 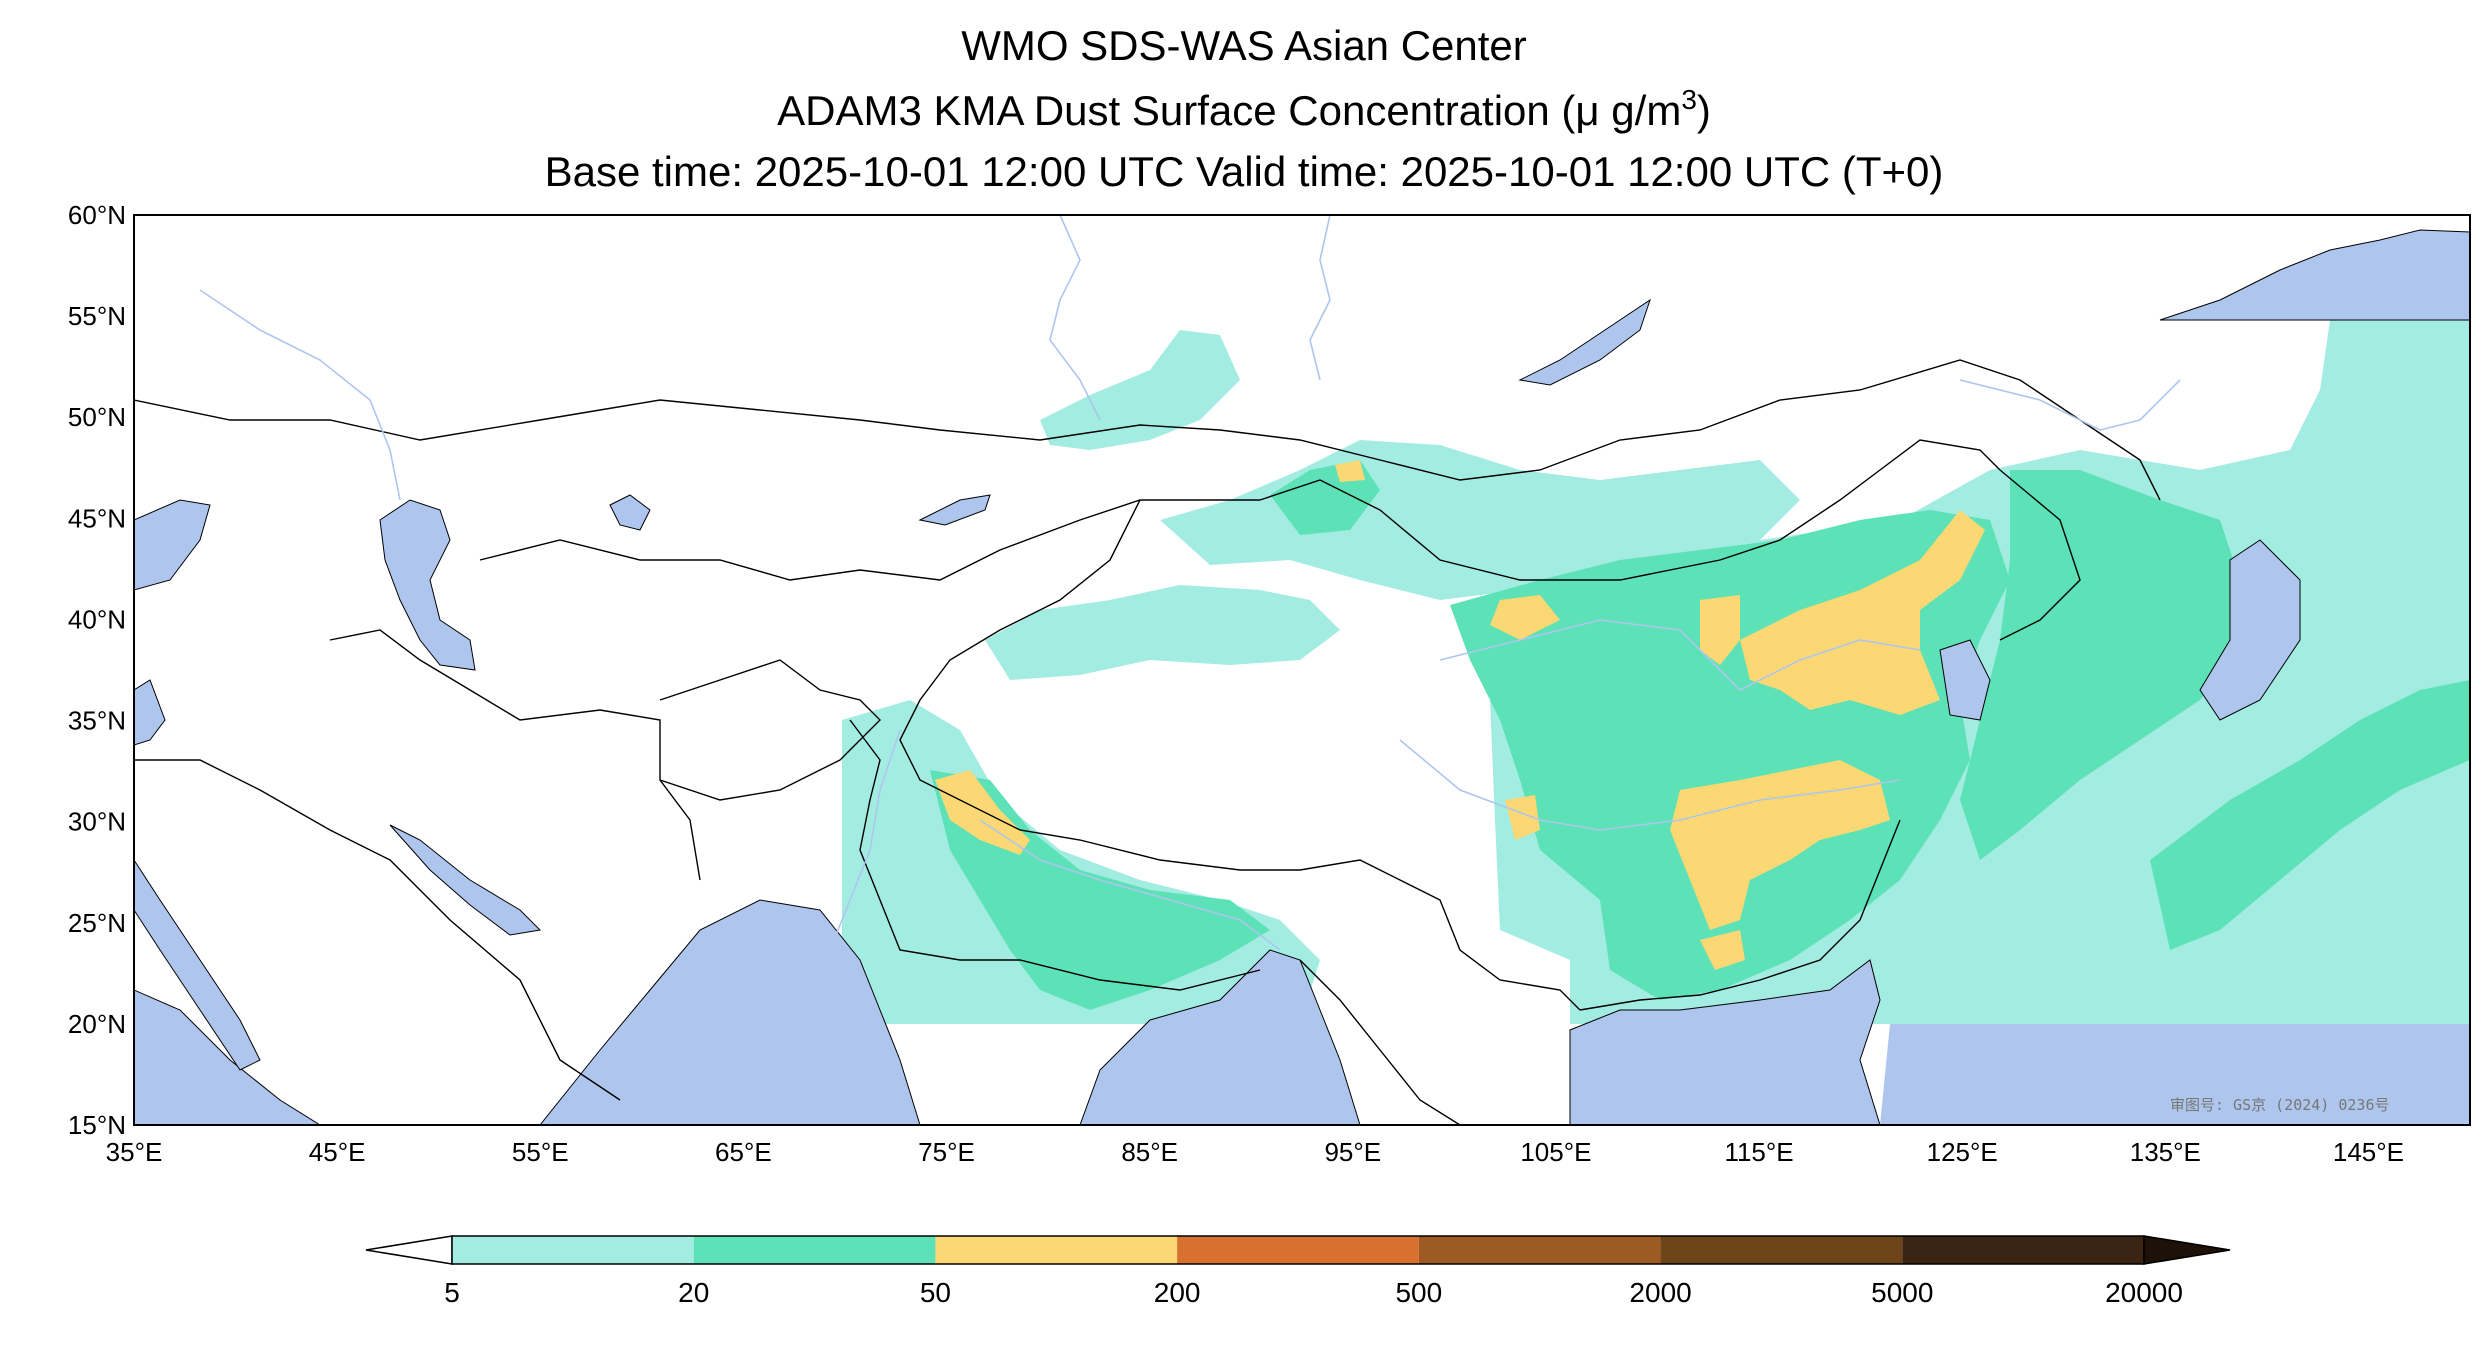 What do you see at coordinates (693, 1292) in the screenshot?
I see `colorbar-level-label: 20` at bounding box center [693, 1292].